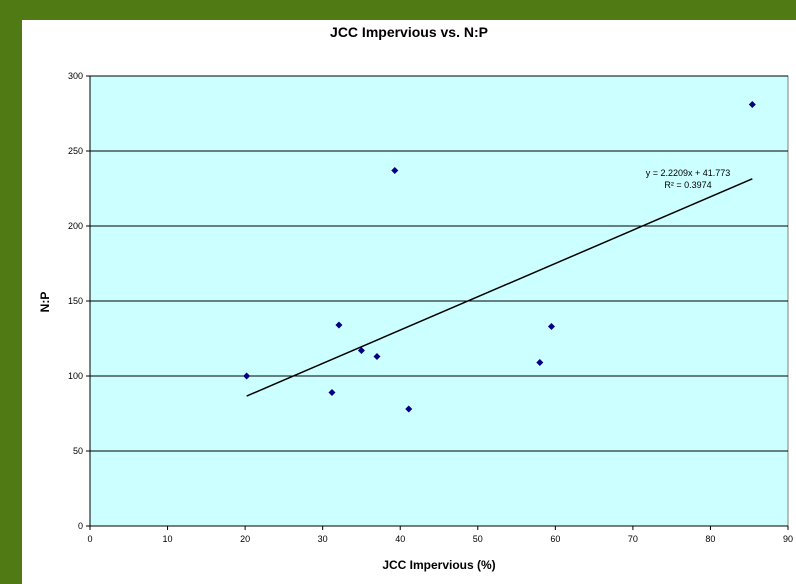 This screenshot has width=796, height=584. What do you see at coordinates (438, 565) in the screenshot?
I see `x-axis-label: JCC Impervious (%)` at bounding box center [438, 565].